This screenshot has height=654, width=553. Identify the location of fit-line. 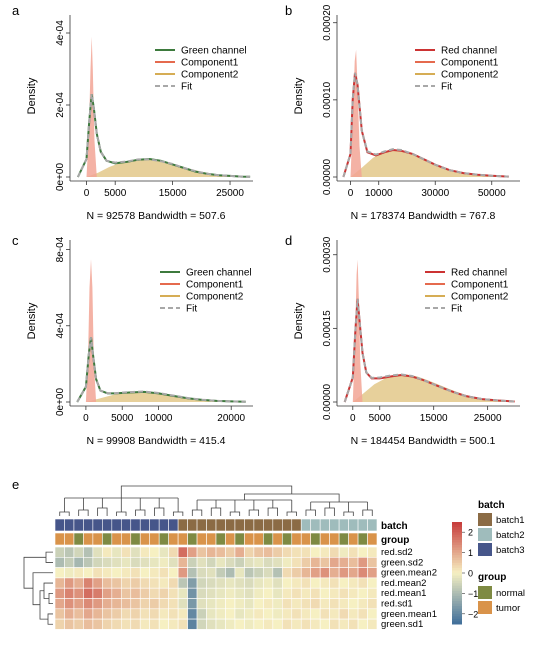
(161, 370).